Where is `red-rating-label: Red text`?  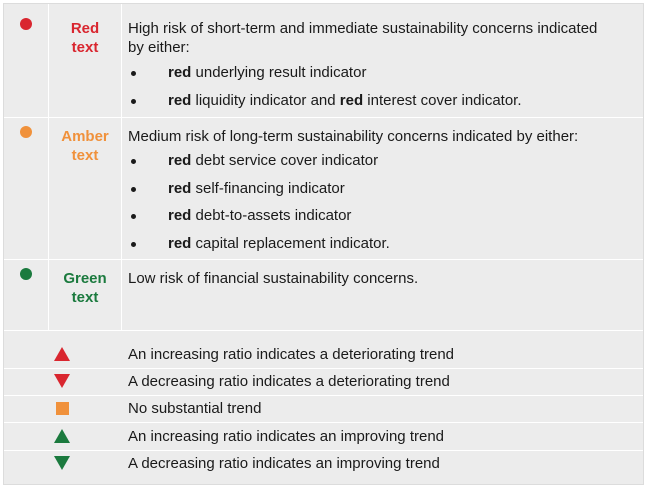
red-rating-label: Red text is located at coordinates (85, 38).